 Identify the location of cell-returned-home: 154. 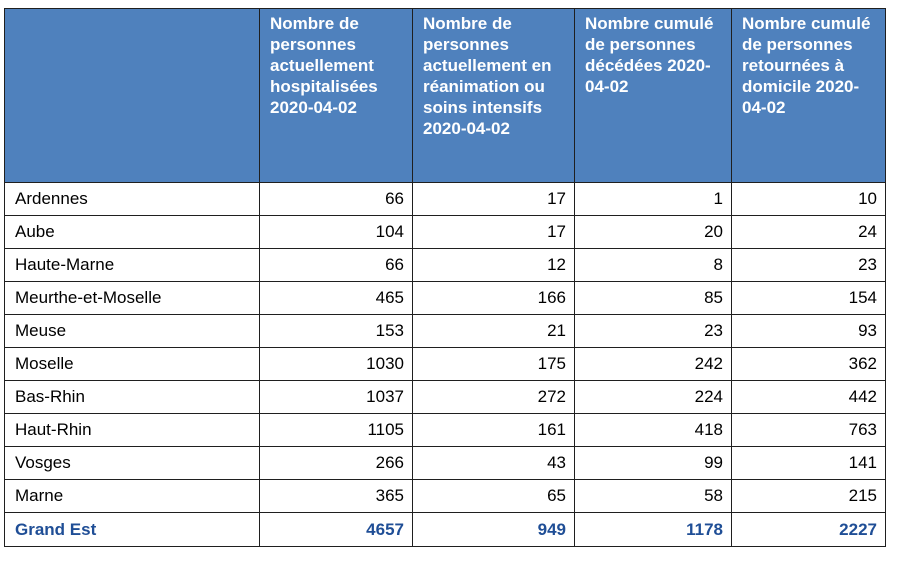
(808, 298).